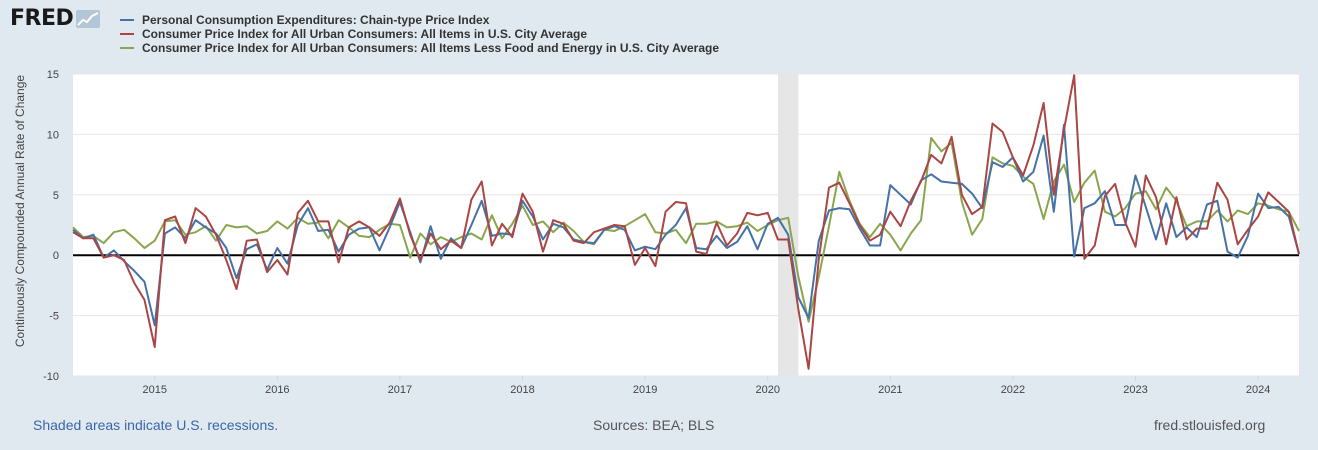  I want to click on x-tick-label: 2015, so click(154, 390).